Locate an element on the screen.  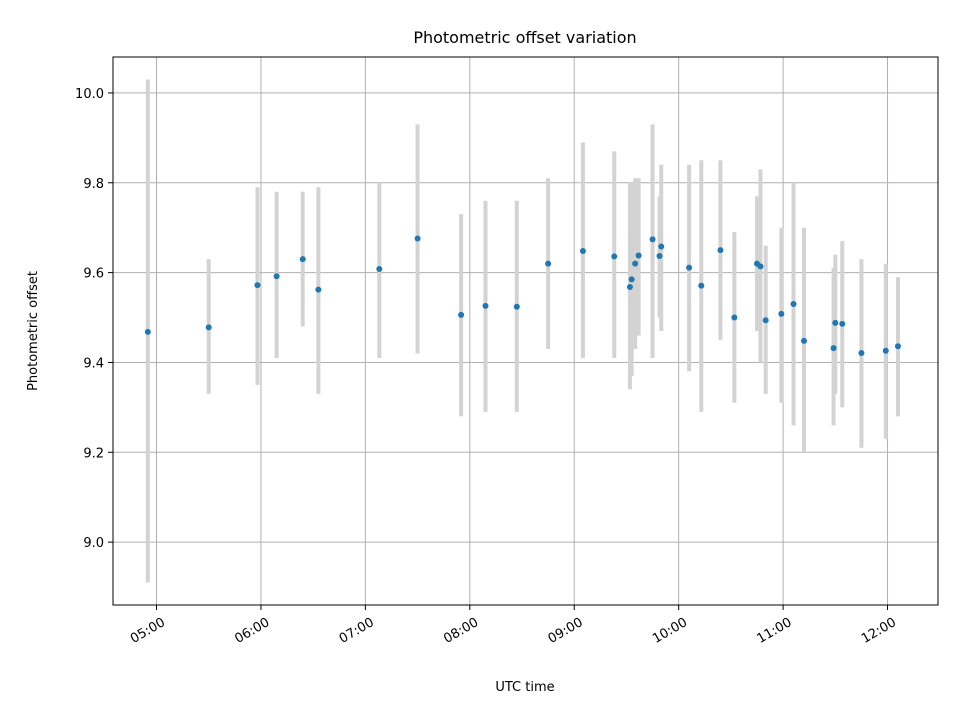
y-tick-label: 9.6 is located at coordinates (93, 274).